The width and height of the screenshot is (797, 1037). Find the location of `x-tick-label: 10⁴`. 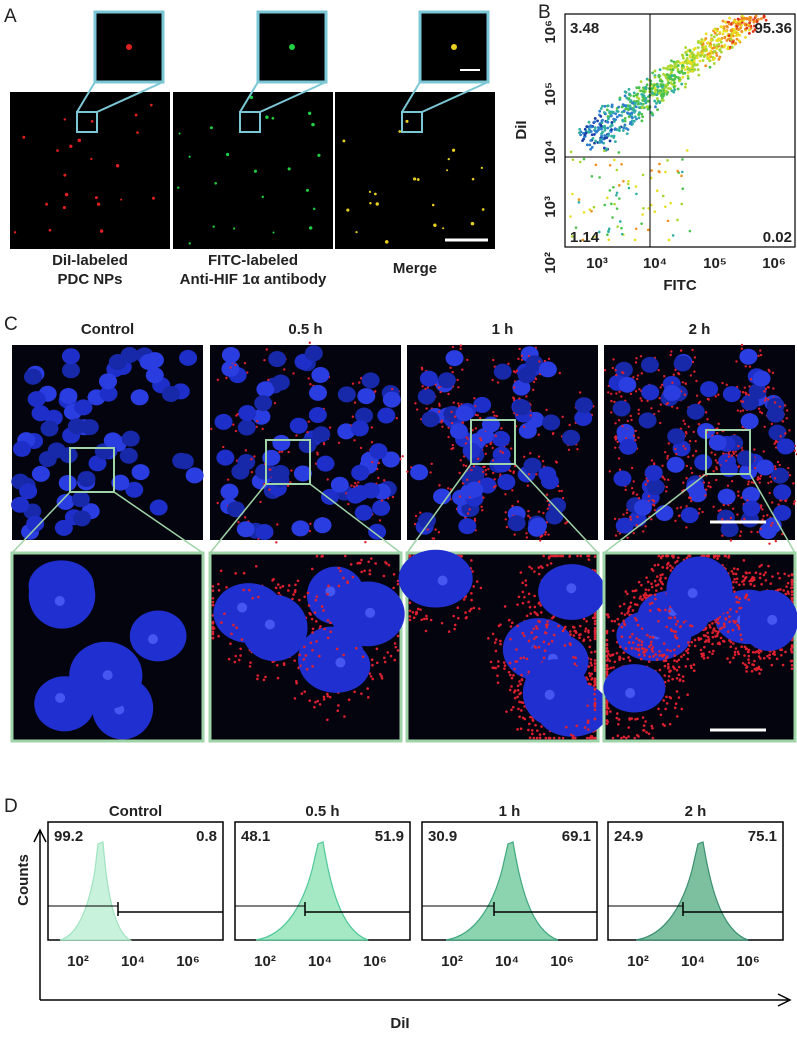

x-tick-label: 10⁴ is located at coordinates (320, 961).